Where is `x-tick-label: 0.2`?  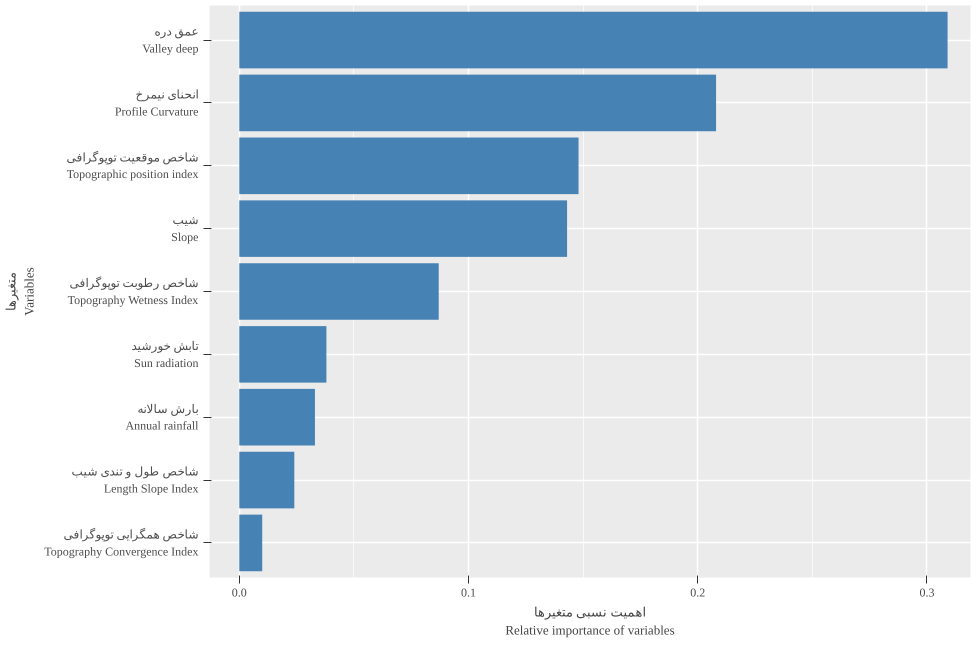
x-tick-label: 0.2 is located at coordinates (698, 593).